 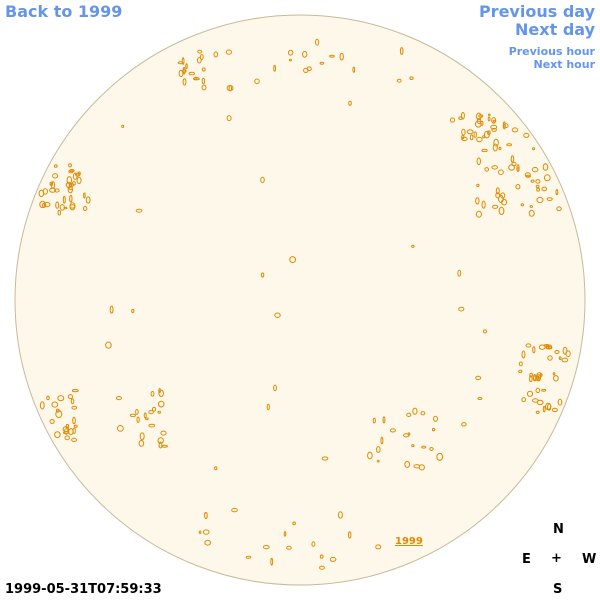 I want to click on year-link: 1999, so click(x=409, y=541).